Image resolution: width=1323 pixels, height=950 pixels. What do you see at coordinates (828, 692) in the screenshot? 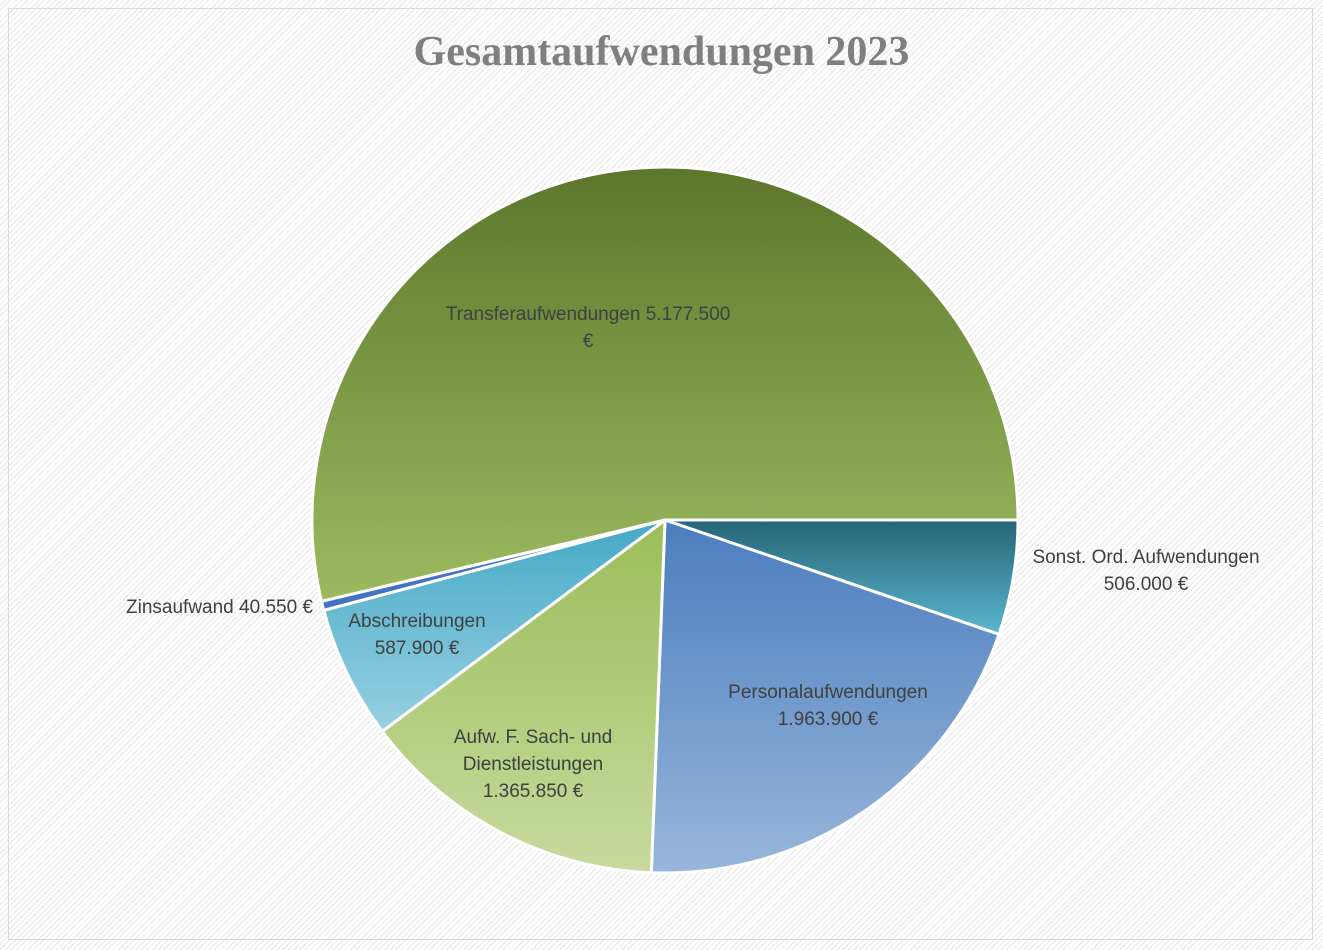
I see `category-label: Personalaufwendungen` at bounding box center [828, 692].